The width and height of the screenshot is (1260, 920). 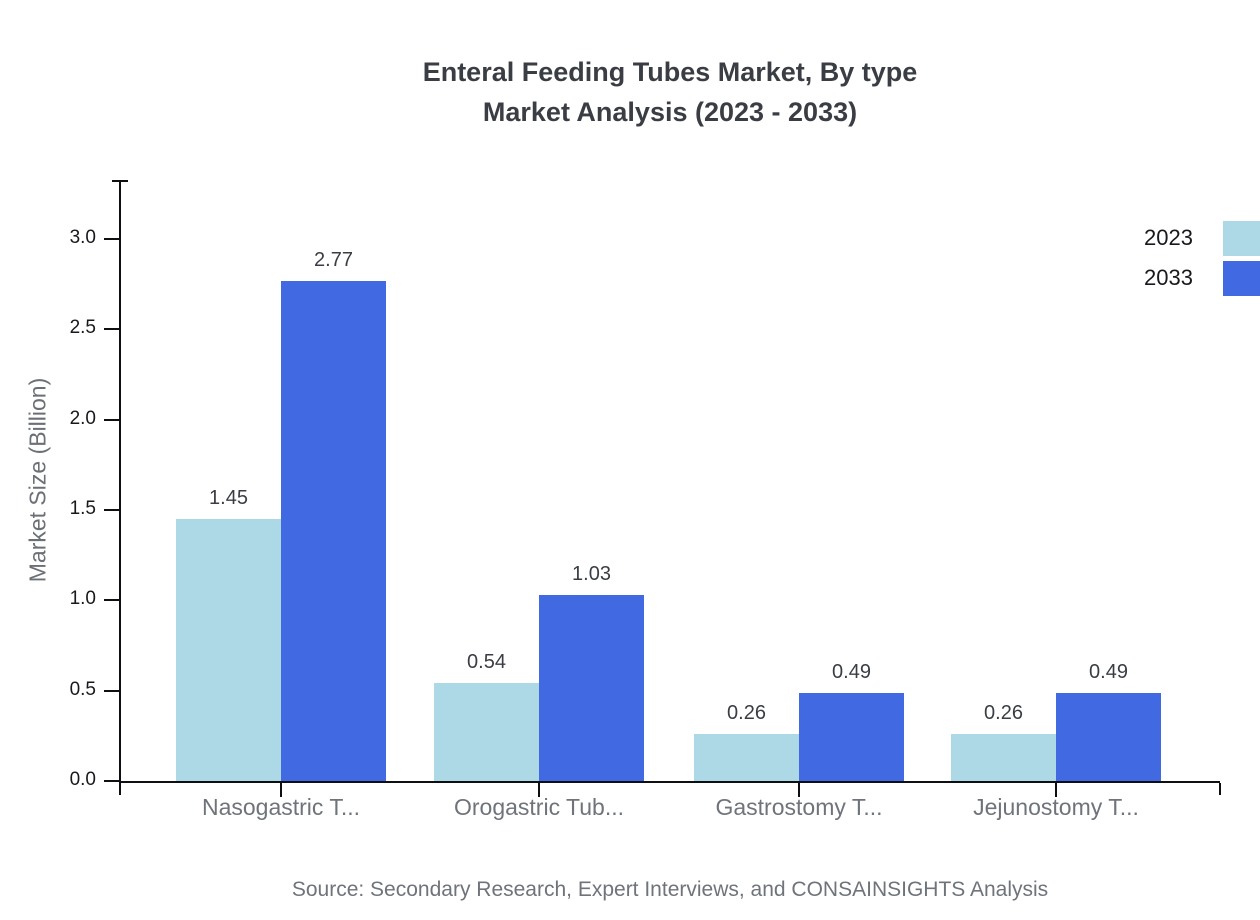 I want to click on y-axis-tick-label: 2.0, so click(x=82, y=418).